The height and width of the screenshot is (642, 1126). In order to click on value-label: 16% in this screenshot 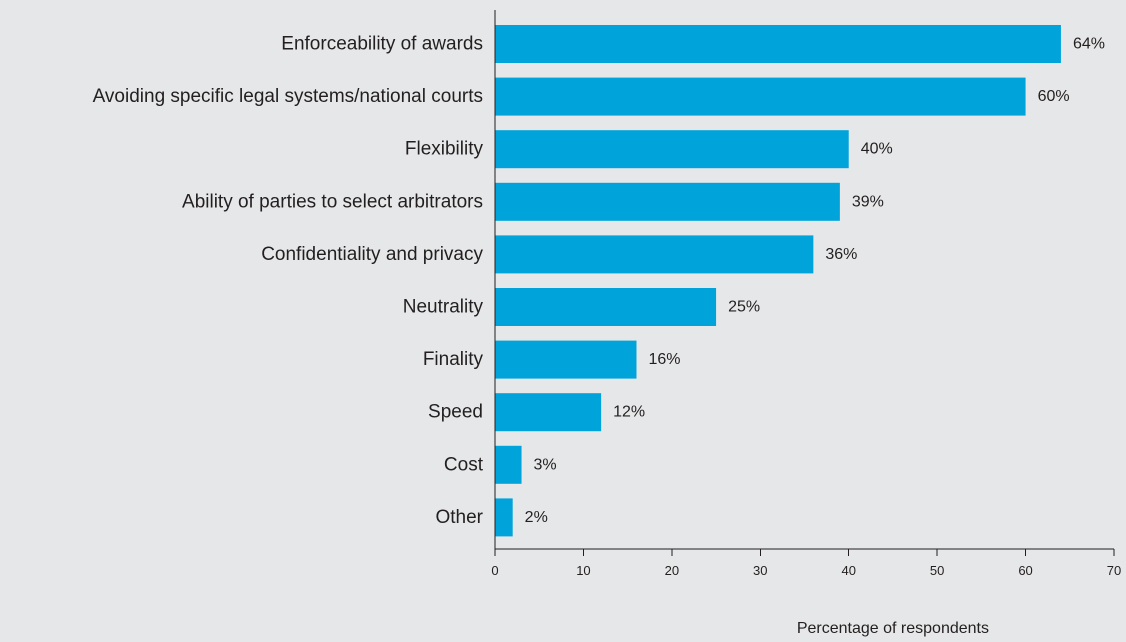, I will do `click(664, 359)`.